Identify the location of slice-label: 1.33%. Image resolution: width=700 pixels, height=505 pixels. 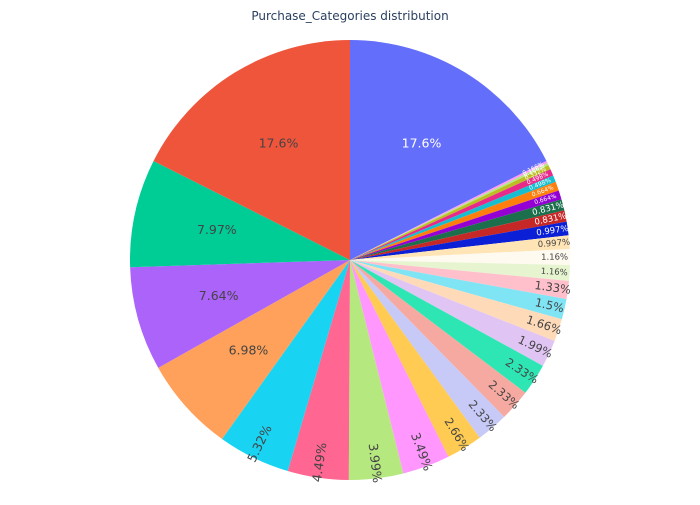
(553, 287).